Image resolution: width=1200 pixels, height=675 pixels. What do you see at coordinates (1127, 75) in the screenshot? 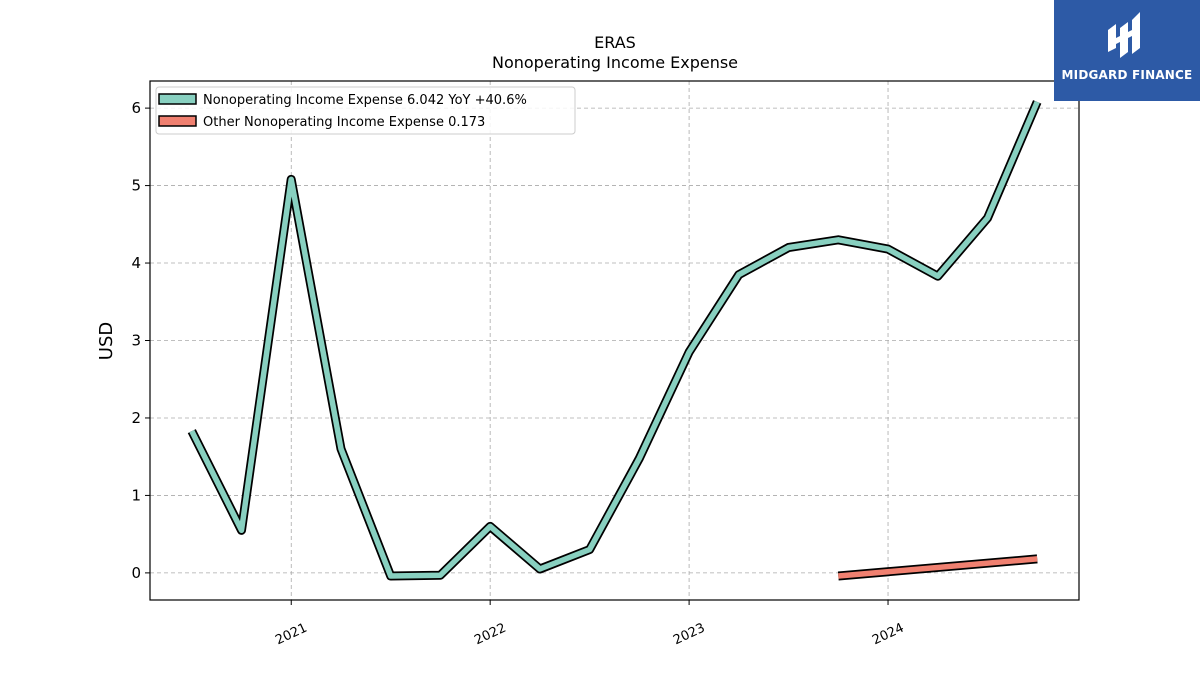
I see `brand-name: MIDGARD FINANCE` at bounding box center [1127, 75].